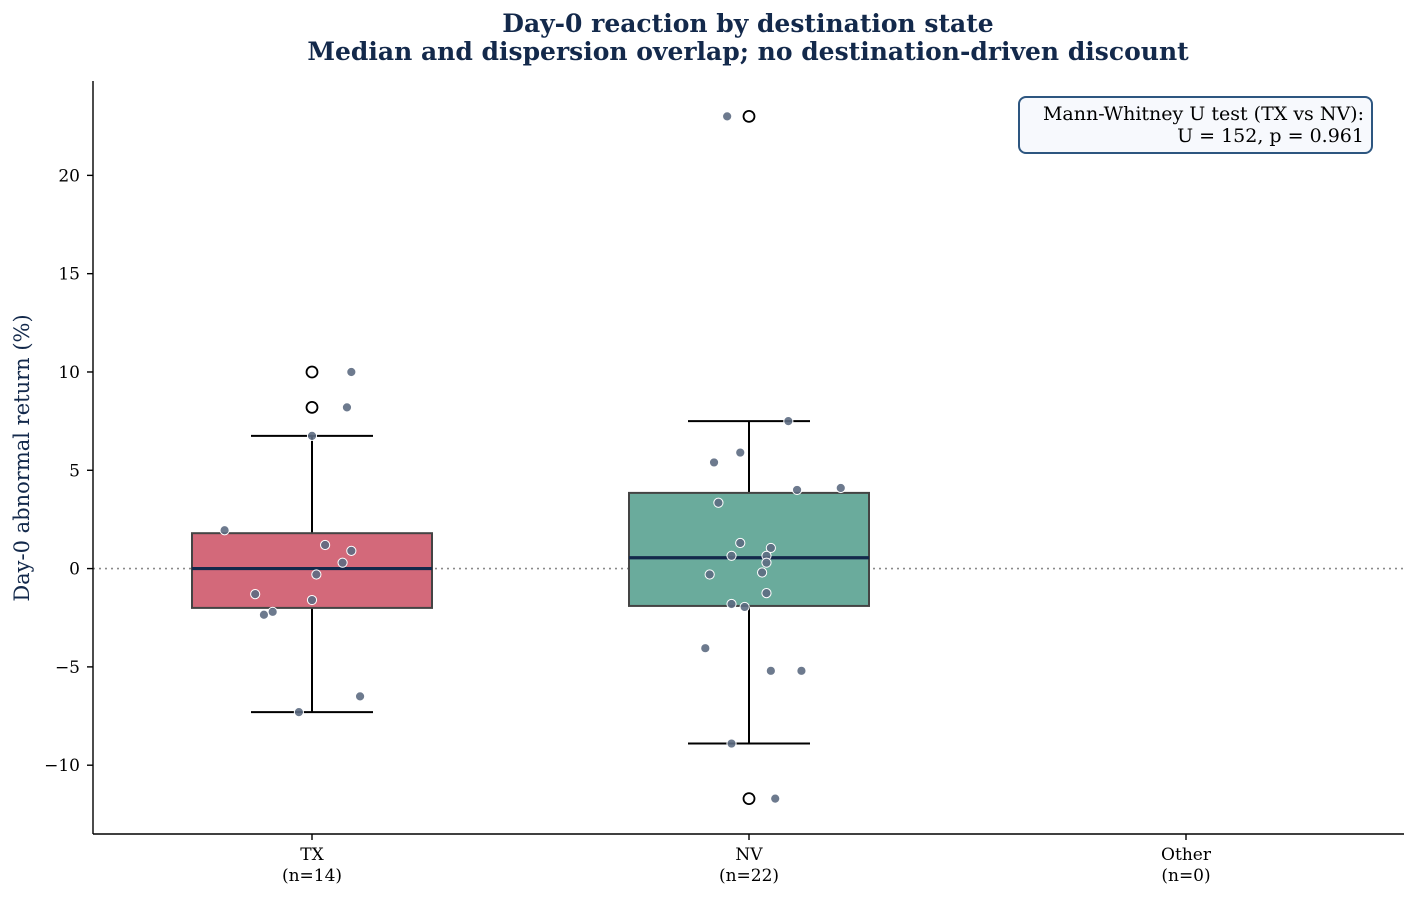 The image size is (1417, 898). Describe the element at coordinates (1185, 876) in the screenshot. I see `x-tick-count-label: (n=0)` at that location.